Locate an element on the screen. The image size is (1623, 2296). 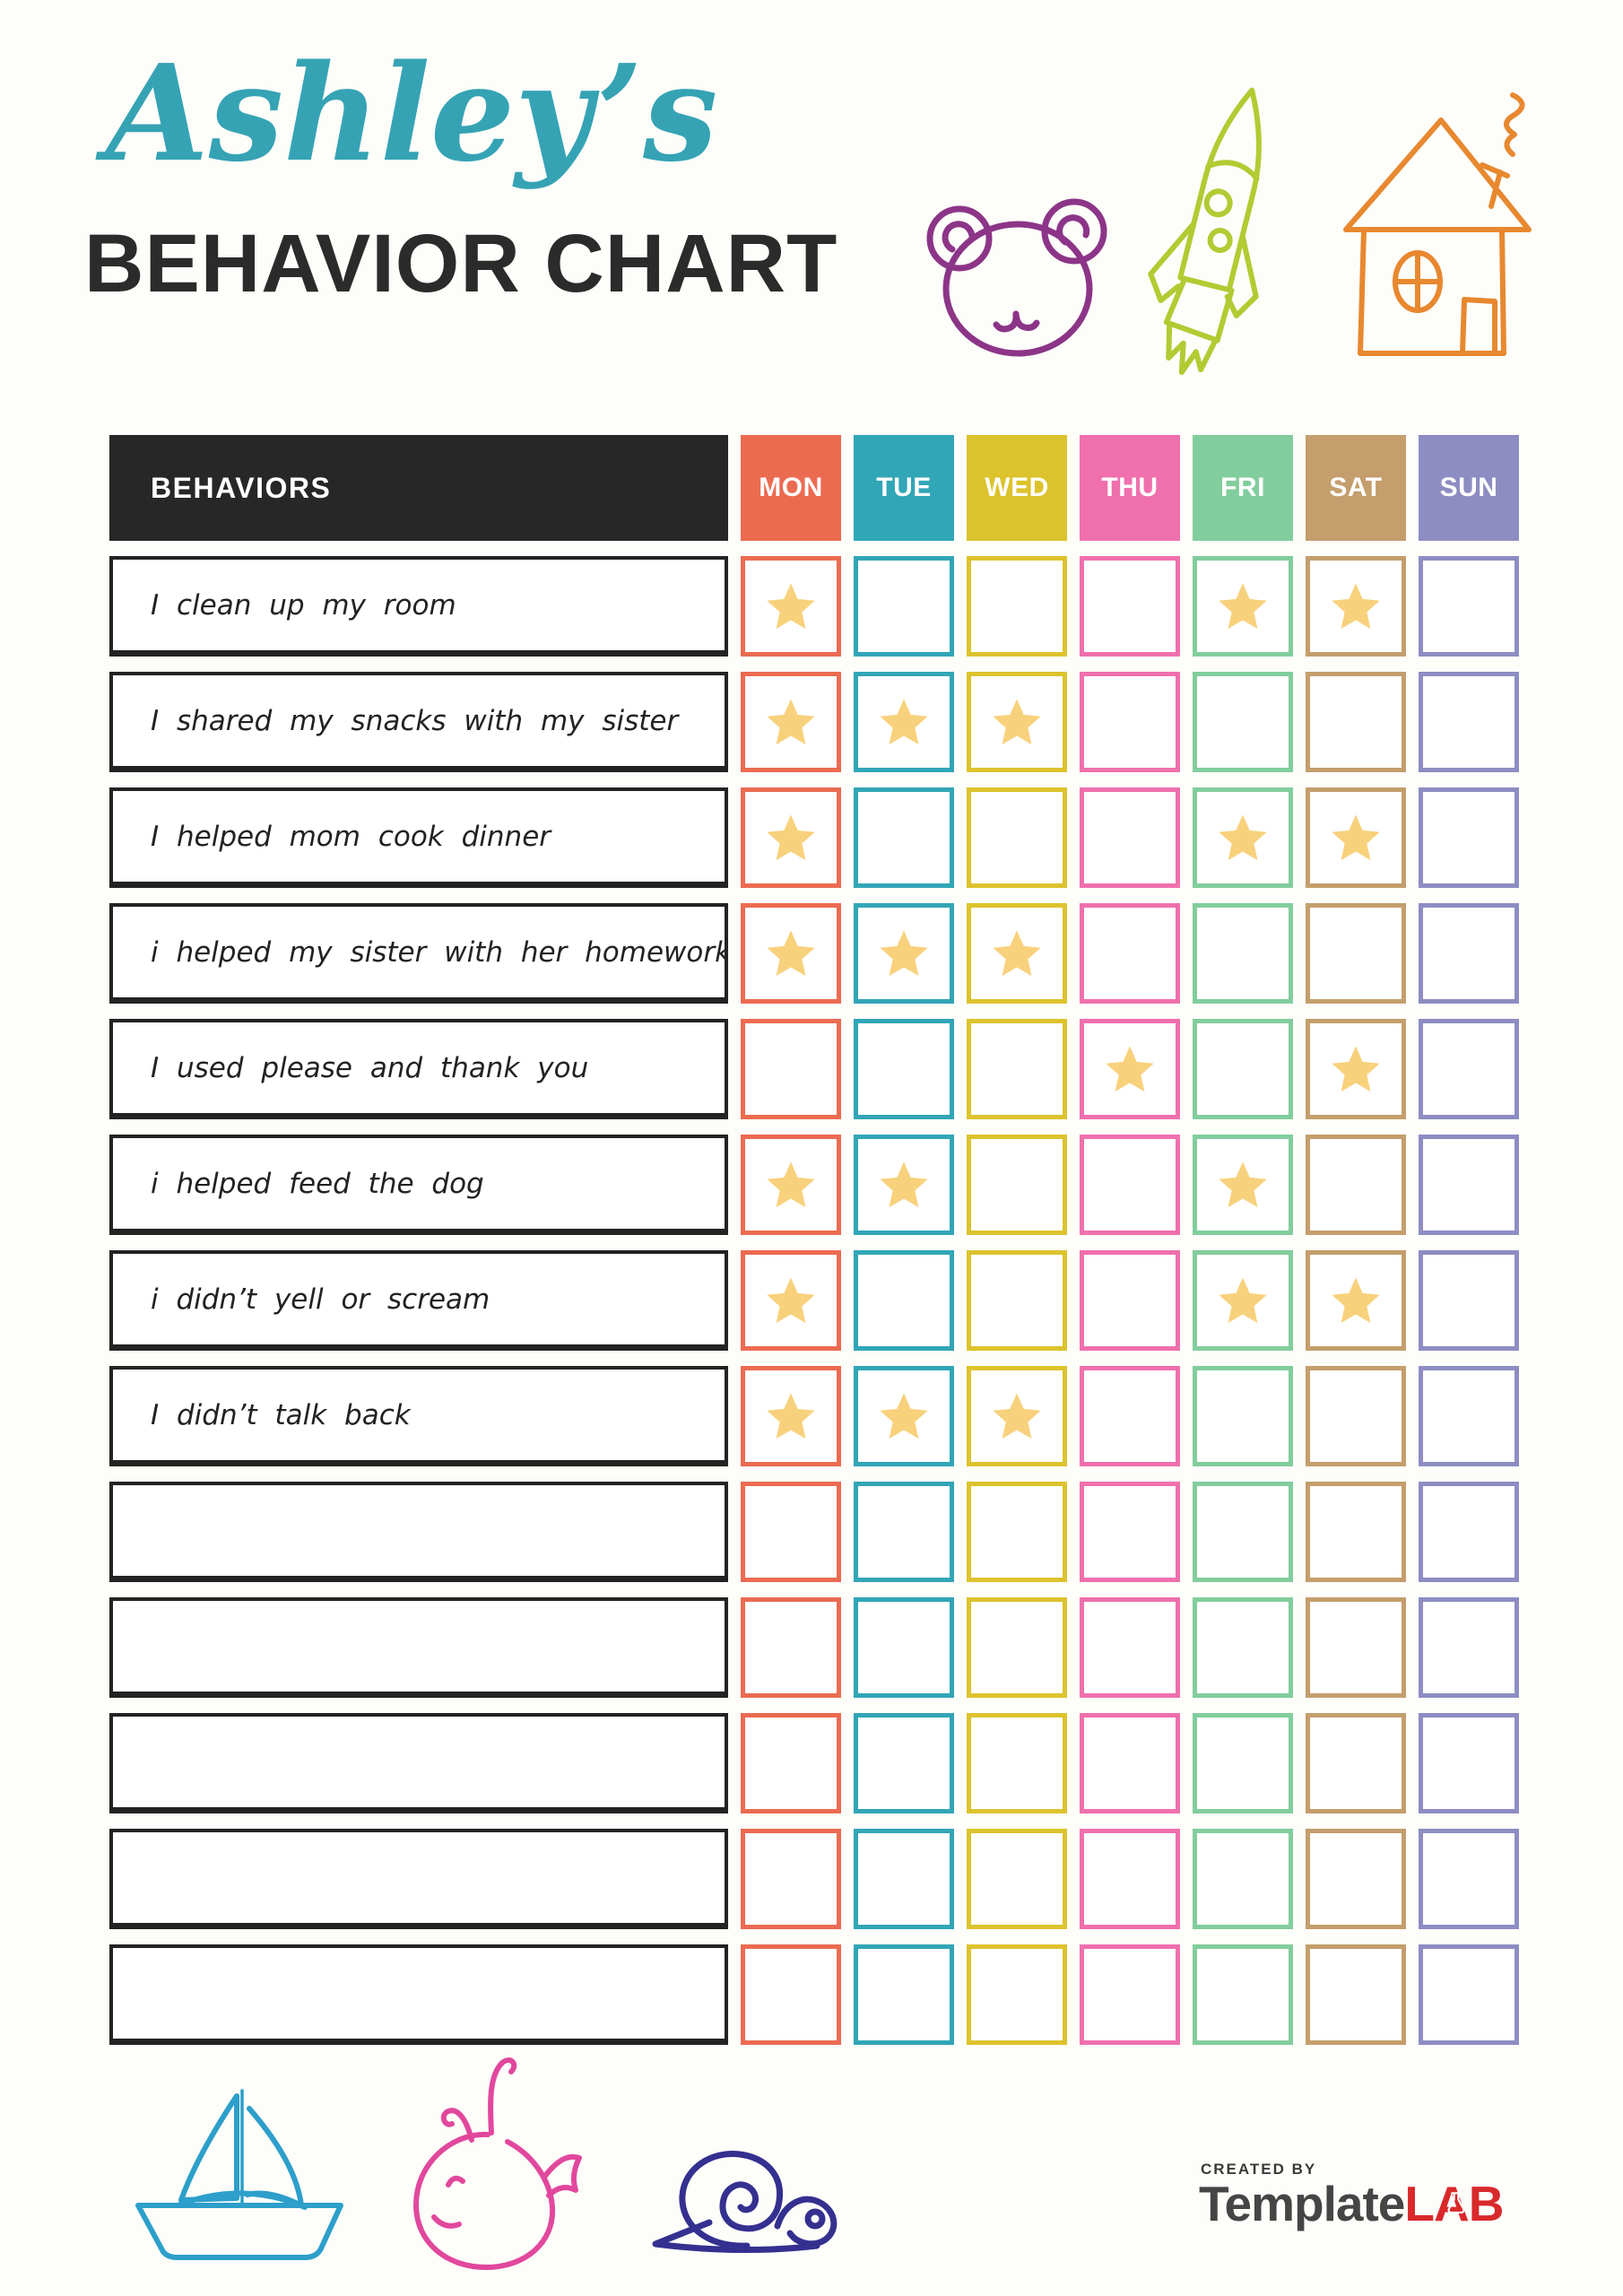
day-cell-wed-row1 is located at coordinates (1017, 606).